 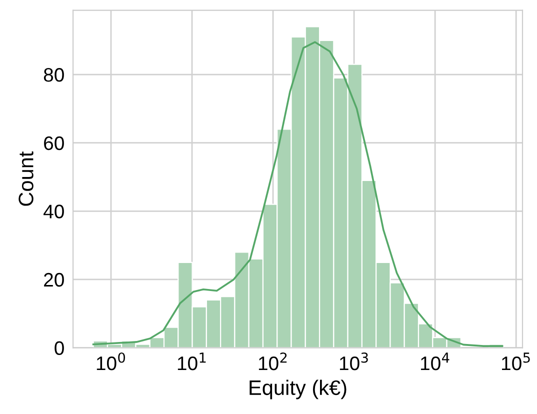 I want to click on y-tick-label: 20, so click(x=54, y=279).